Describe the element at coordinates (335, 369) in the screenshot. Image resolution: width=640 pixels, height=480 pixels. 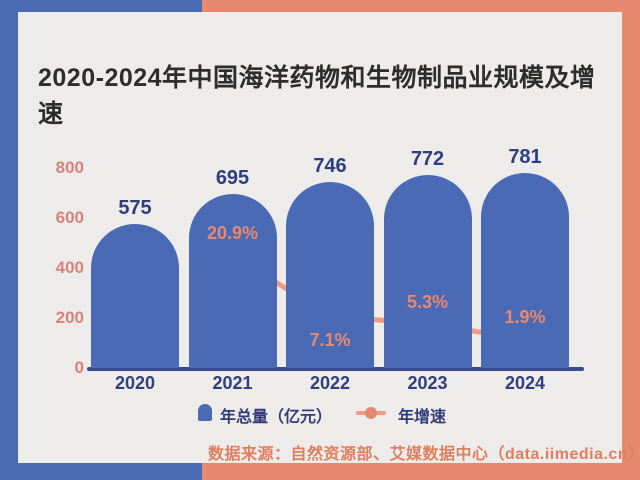
I see `x-axis-line` at that location.